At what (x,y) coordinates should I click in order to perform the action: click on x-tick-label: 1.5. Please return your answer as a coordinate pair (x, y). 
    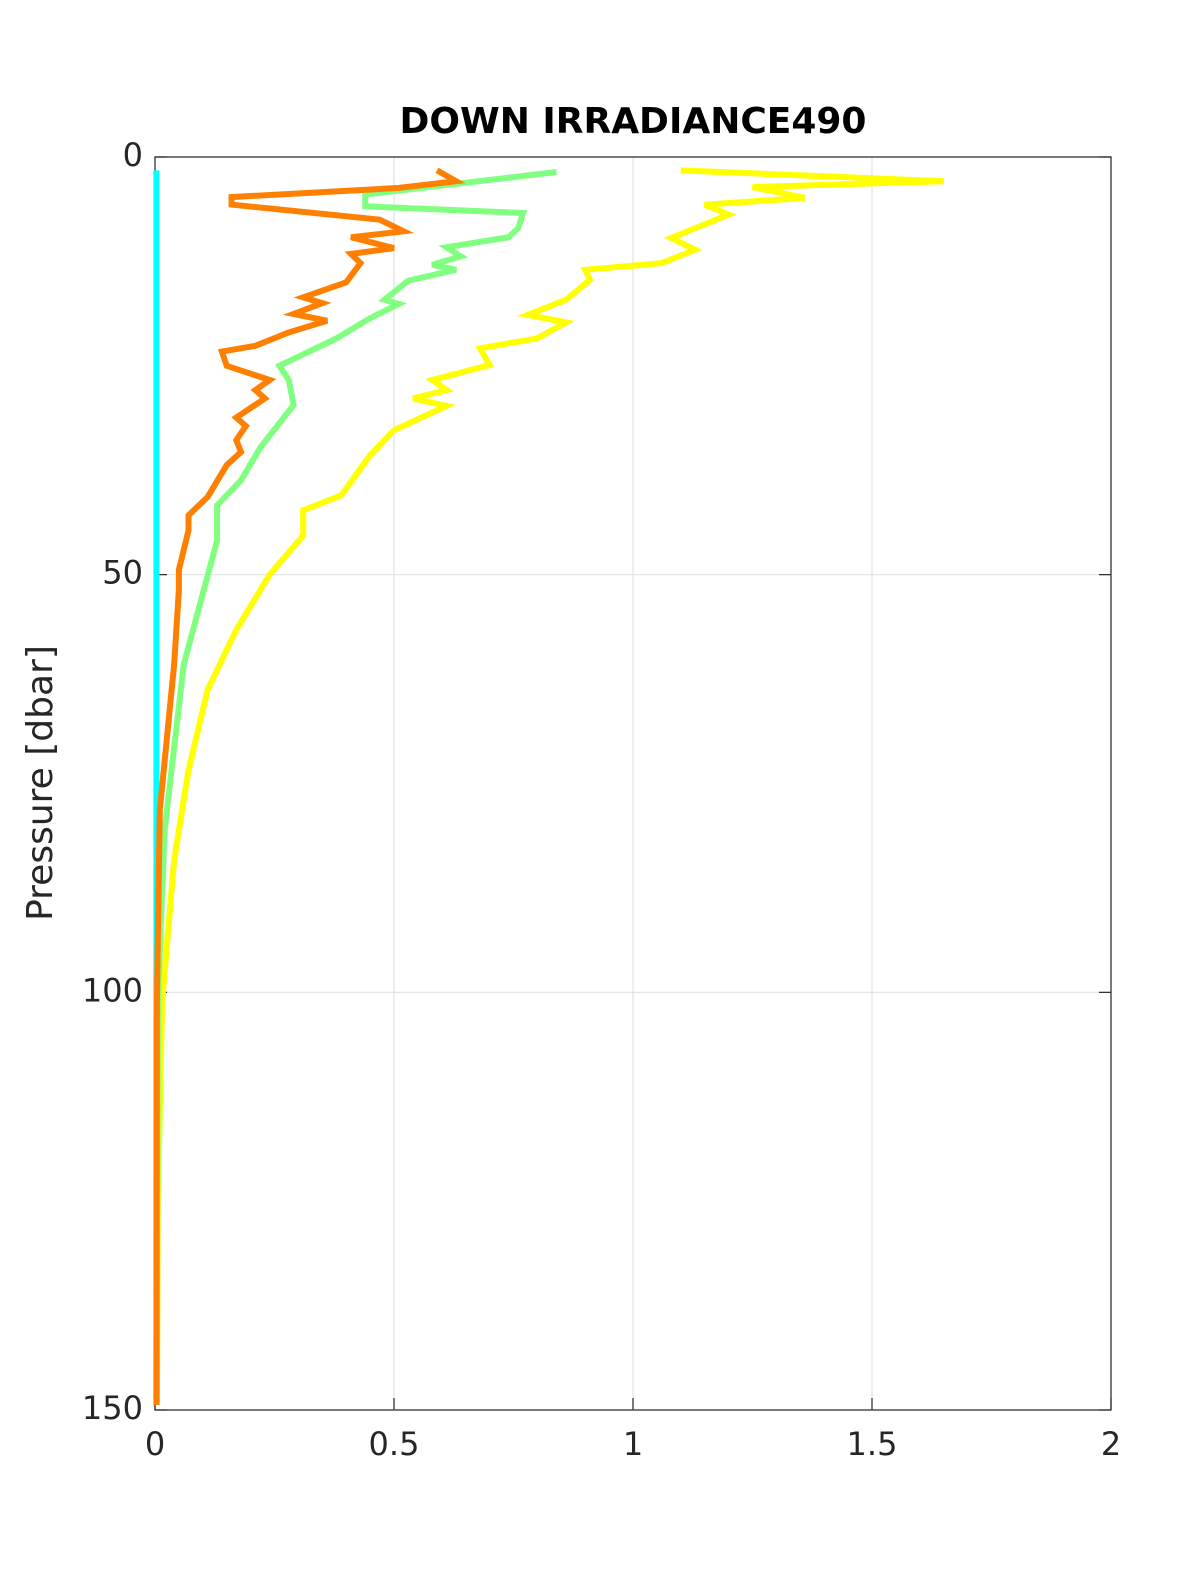
    Looking at the image, I should click on (872, 1444).